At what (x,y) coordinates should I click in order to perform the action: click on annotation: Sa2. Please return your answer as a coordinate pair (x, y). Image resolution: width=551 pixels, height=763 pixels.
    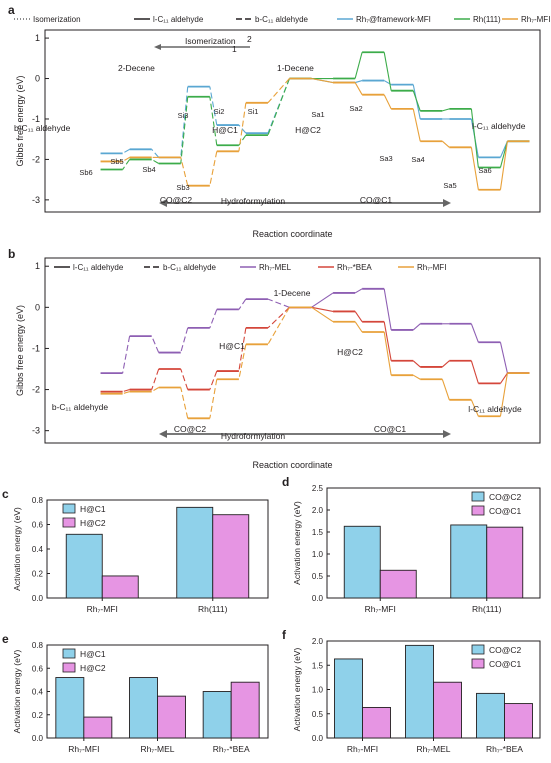
    Looking at the image, I should click on (355, 108).